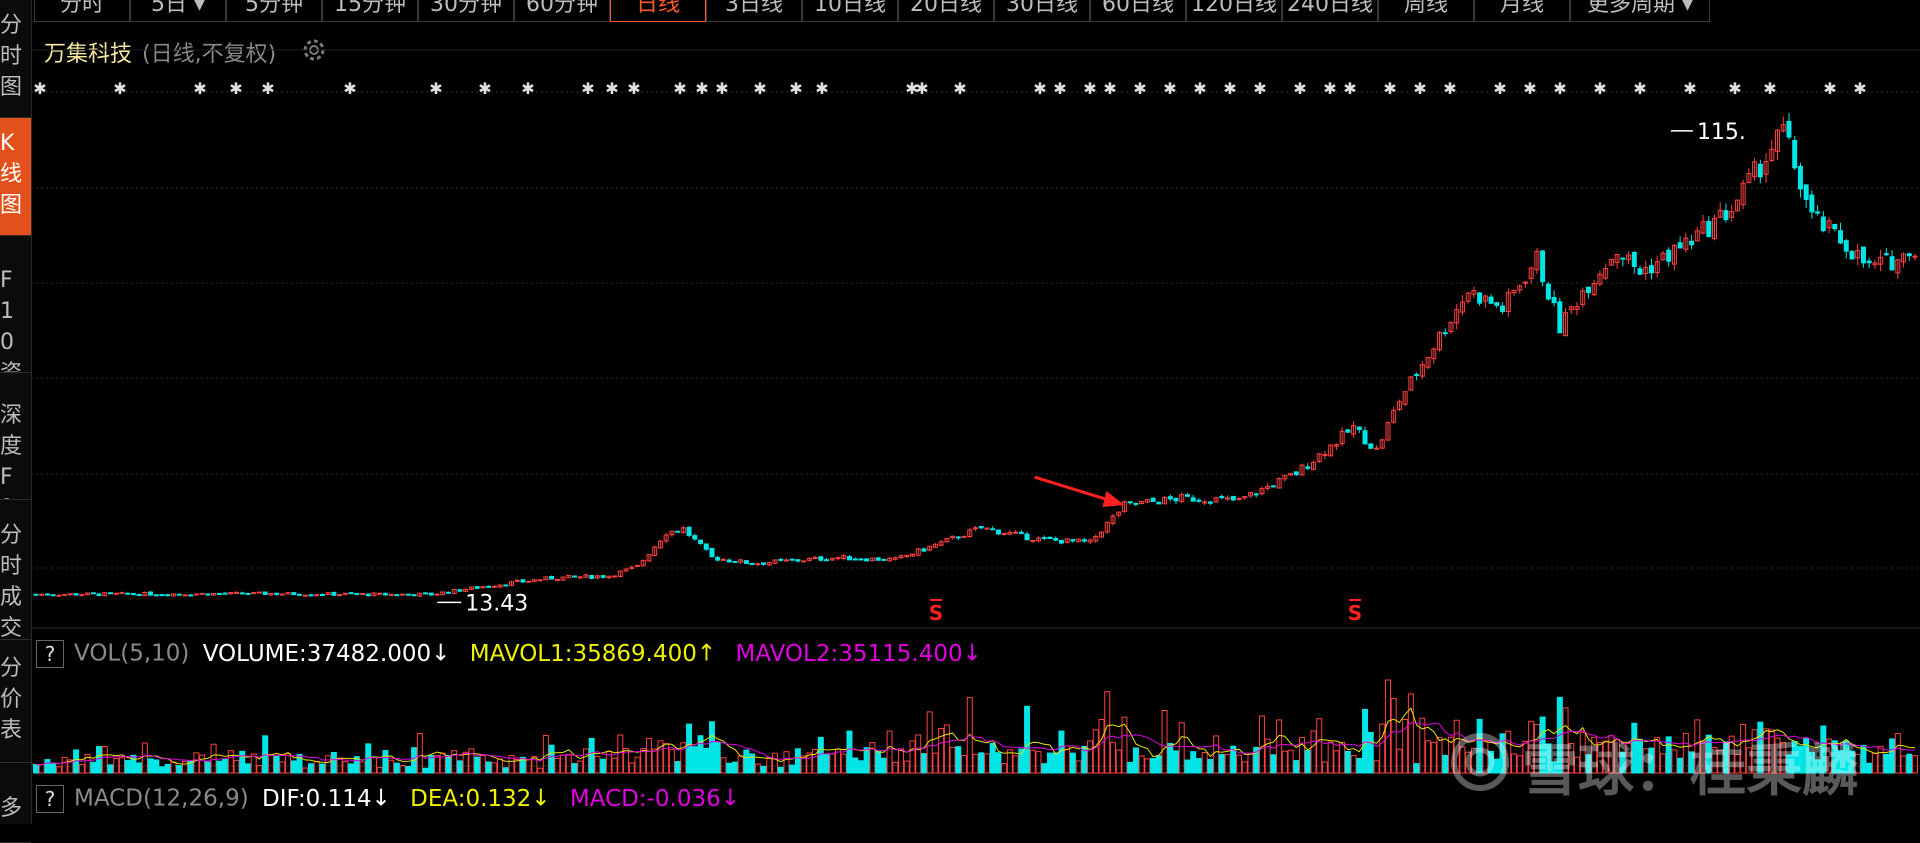 This screenshot has width=1920, height=843. I want to click on tab-period-13: 240日线, so click(1330, 11).